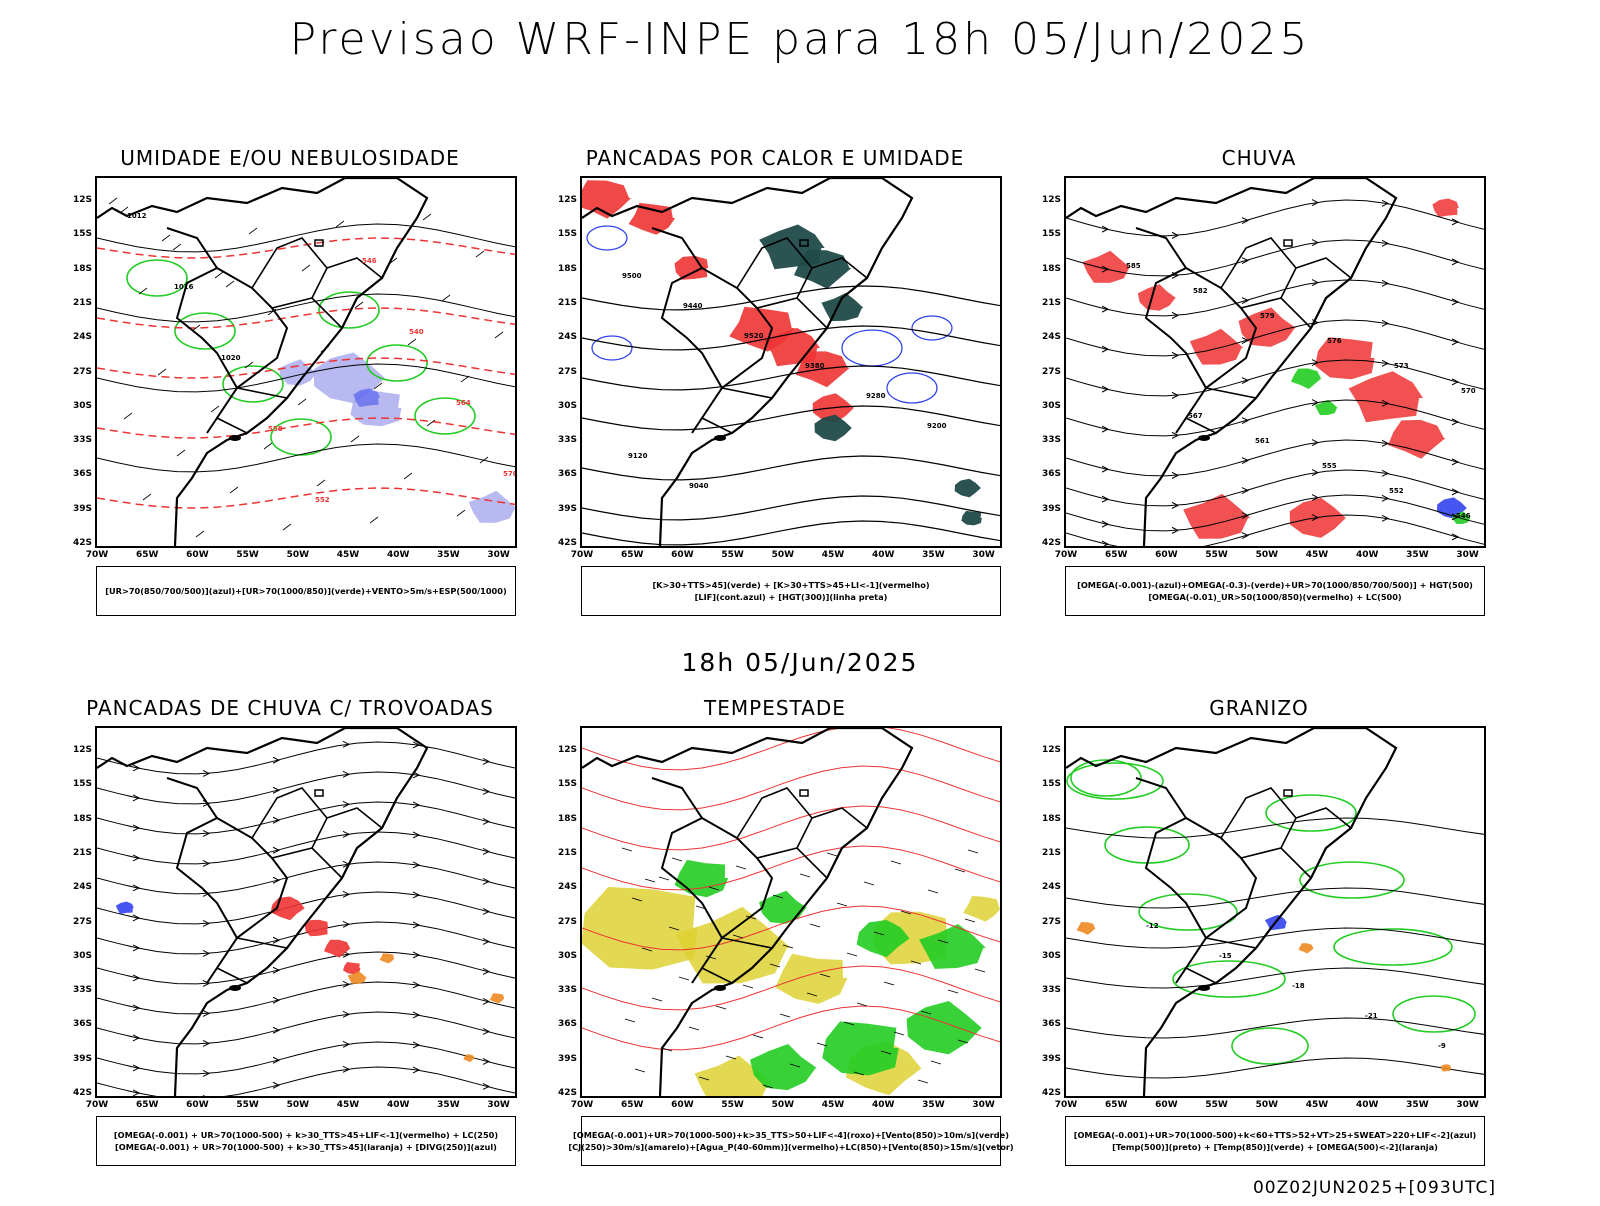 The height and width of the screenshot is (1206, 1600). Describe the element at coordinates (1221, 410) in the screenshot. I see `state-border` at that location.